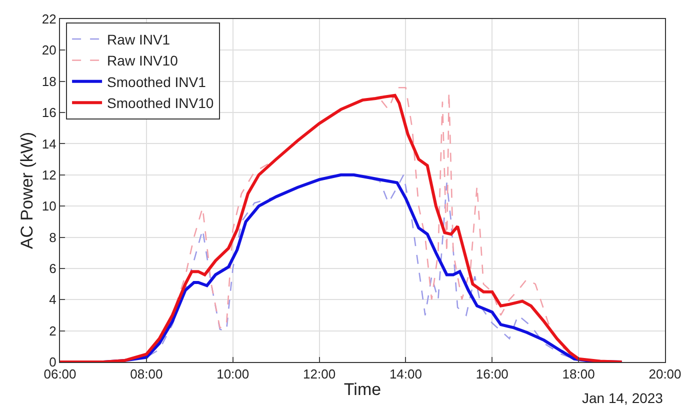 Image resolution: width=693 pixels, height=407 pixels. I want to click on x-tick-label: 12:00, so click(319, 374).